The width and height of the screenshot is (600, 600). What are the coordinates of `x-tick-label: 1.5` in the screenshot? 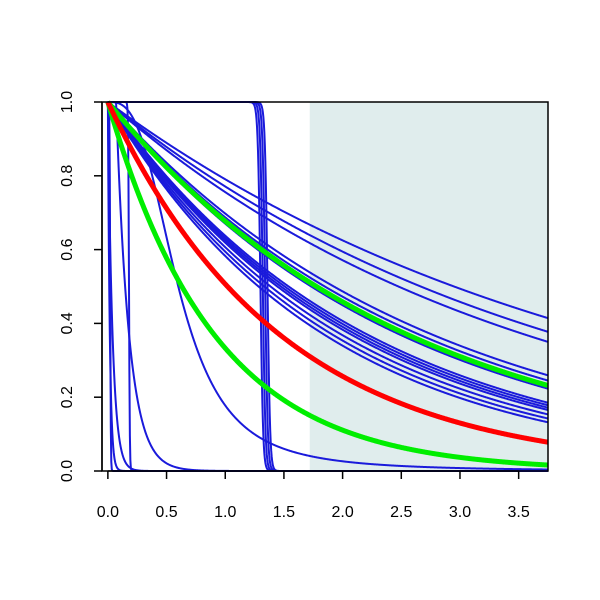 It's located at (284, 512).